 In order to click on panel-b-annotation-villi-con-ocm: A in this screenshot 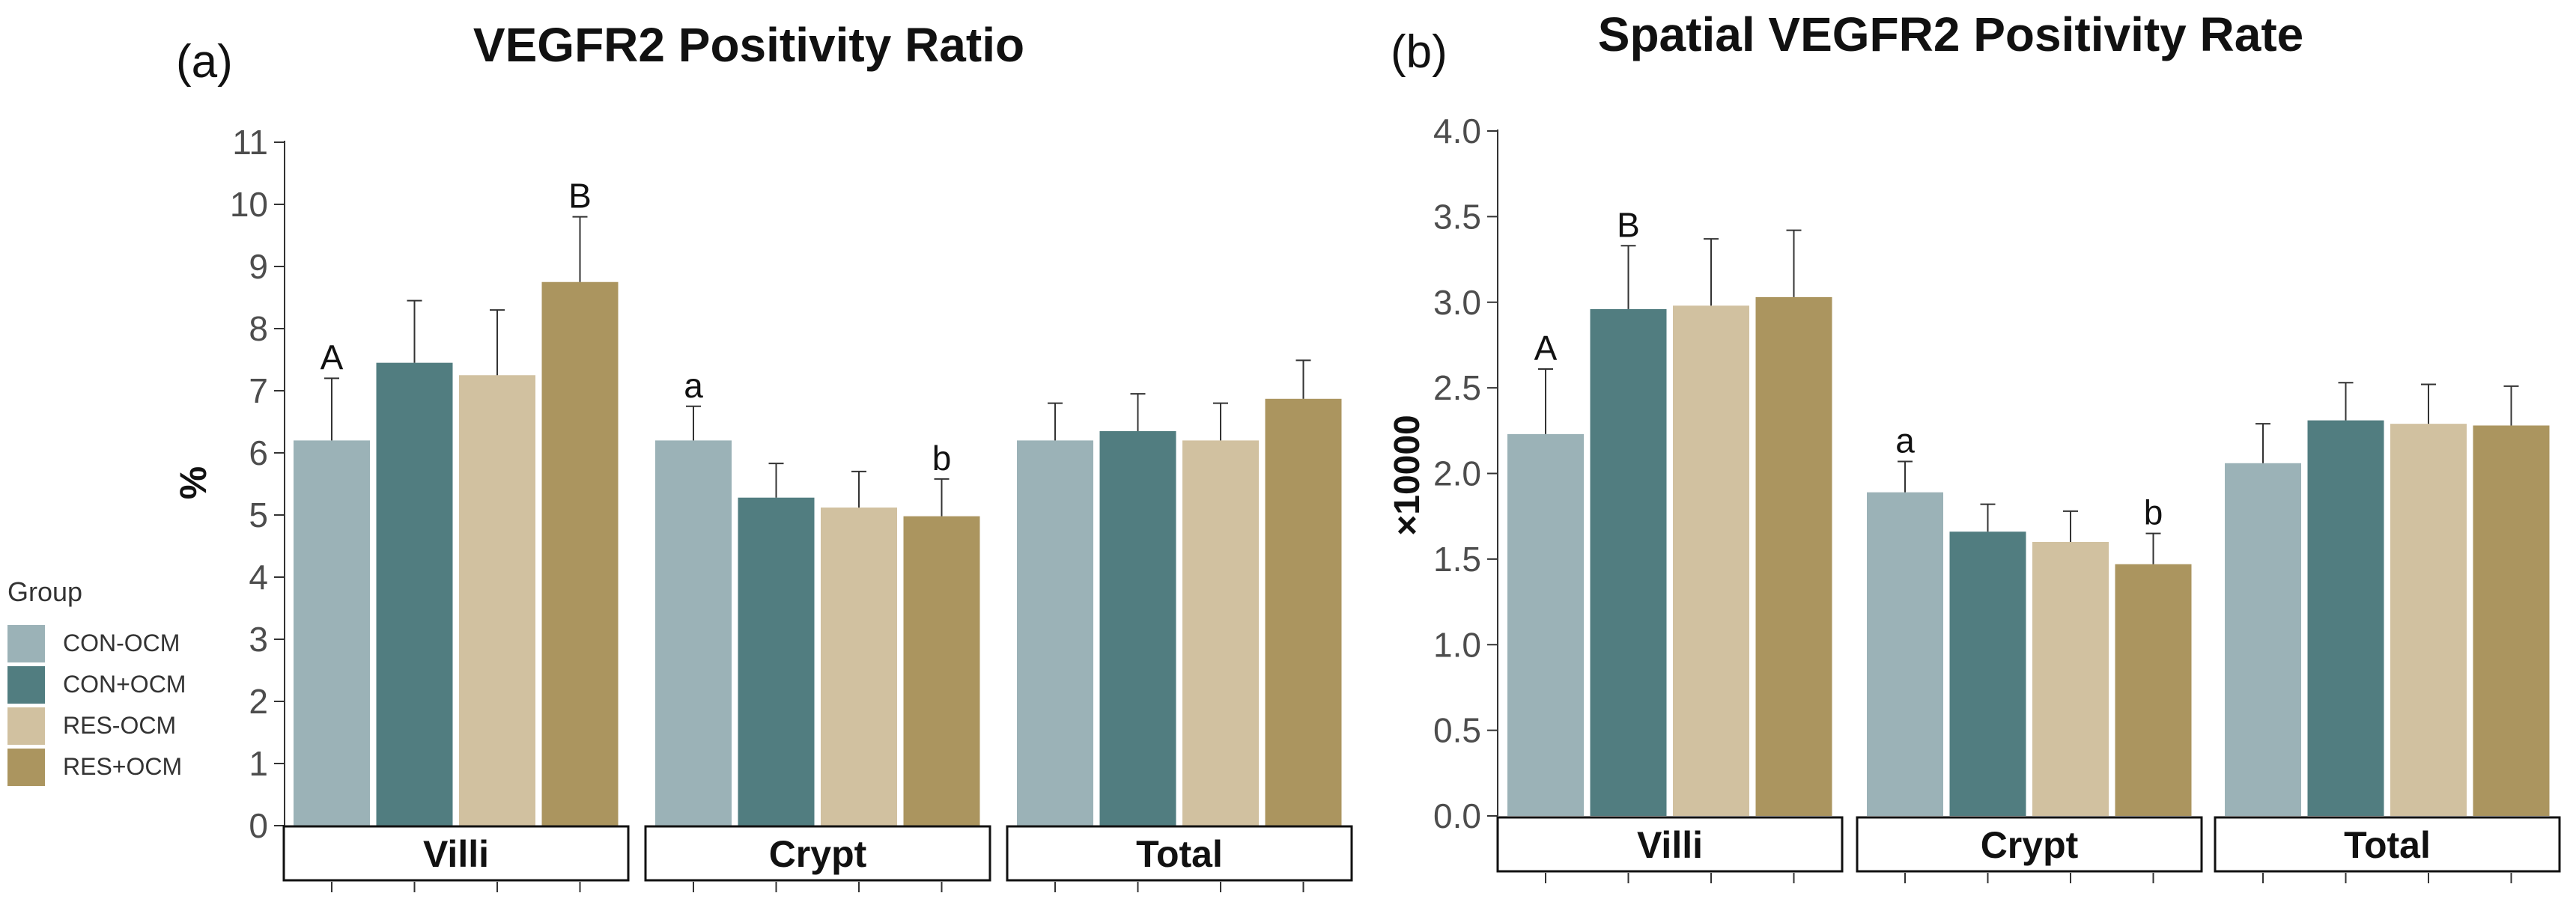, I will do `click(1546, 348)`.